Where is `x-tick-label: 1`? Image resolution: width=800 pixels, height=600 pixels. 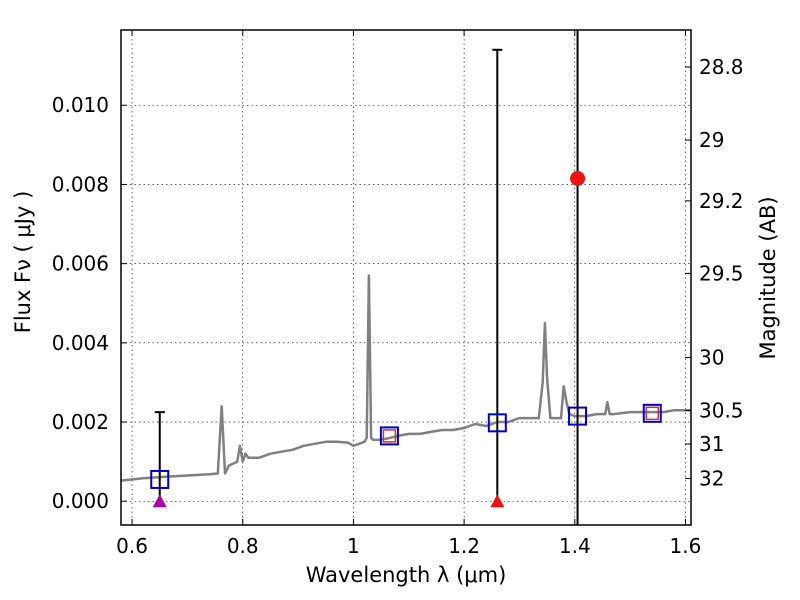
x-tick-label: 1 is located at coordinates (353, 546).